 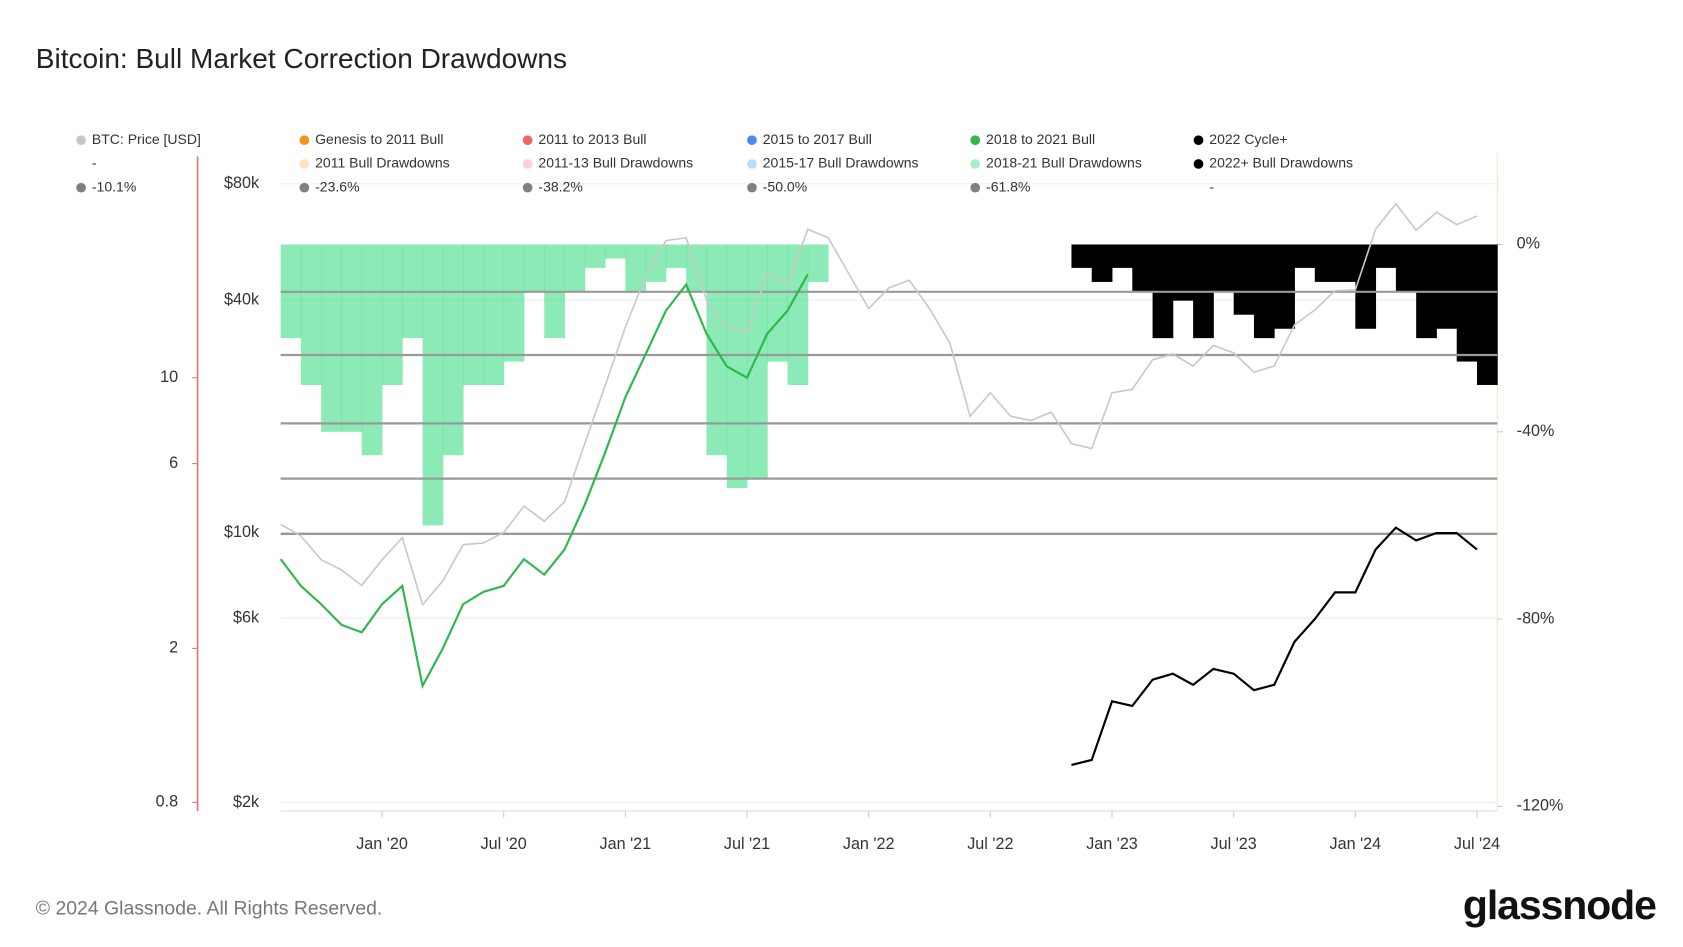 I want to click on legend-label: 2018-21 Bull Drawdowns, so click(x=1064, y=163).